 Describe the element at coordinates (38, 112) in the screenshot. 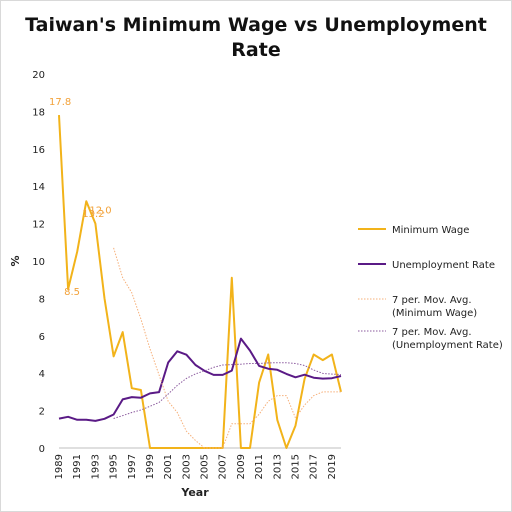

I see `y-tick-label: 18` at that location.